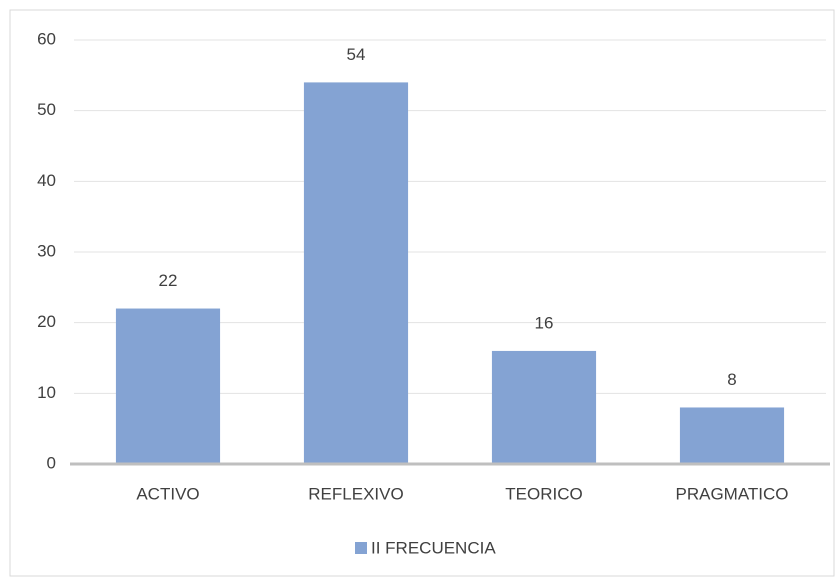 This screenshot has width=840, height=580. Describe the element at coordinates (544, 322) in the screenshot. I see `data-label: 16` at that location.